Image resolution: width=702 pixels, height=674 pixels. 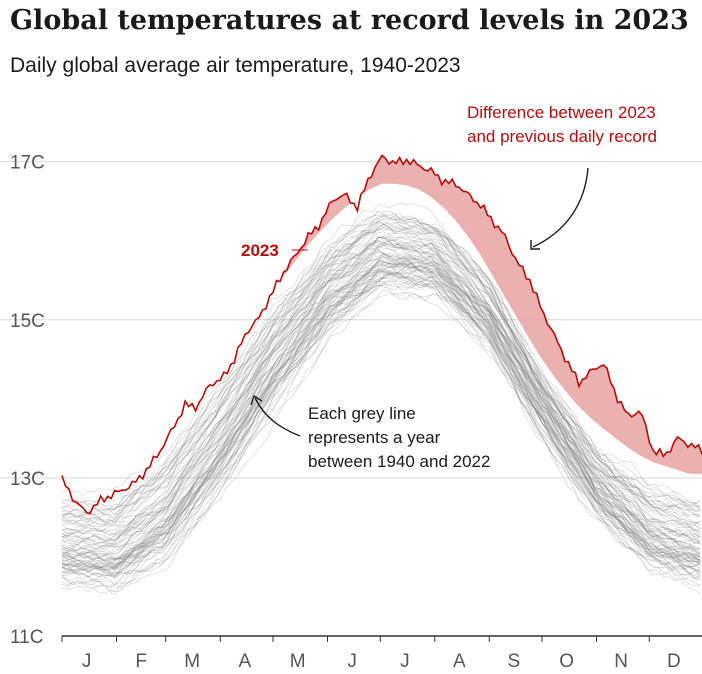 I want to click on grey-lines-arrowhead, so click(x=256, y=400).